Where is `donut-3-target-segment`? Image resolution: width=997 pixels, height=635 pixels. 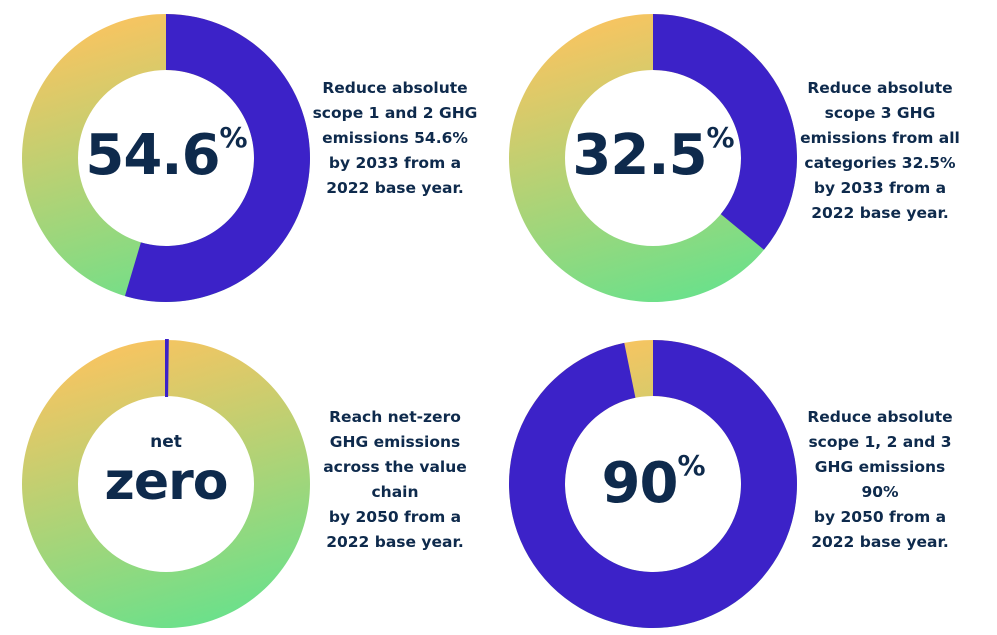
donut-3-target-segment is located at coordinates (167, 368).